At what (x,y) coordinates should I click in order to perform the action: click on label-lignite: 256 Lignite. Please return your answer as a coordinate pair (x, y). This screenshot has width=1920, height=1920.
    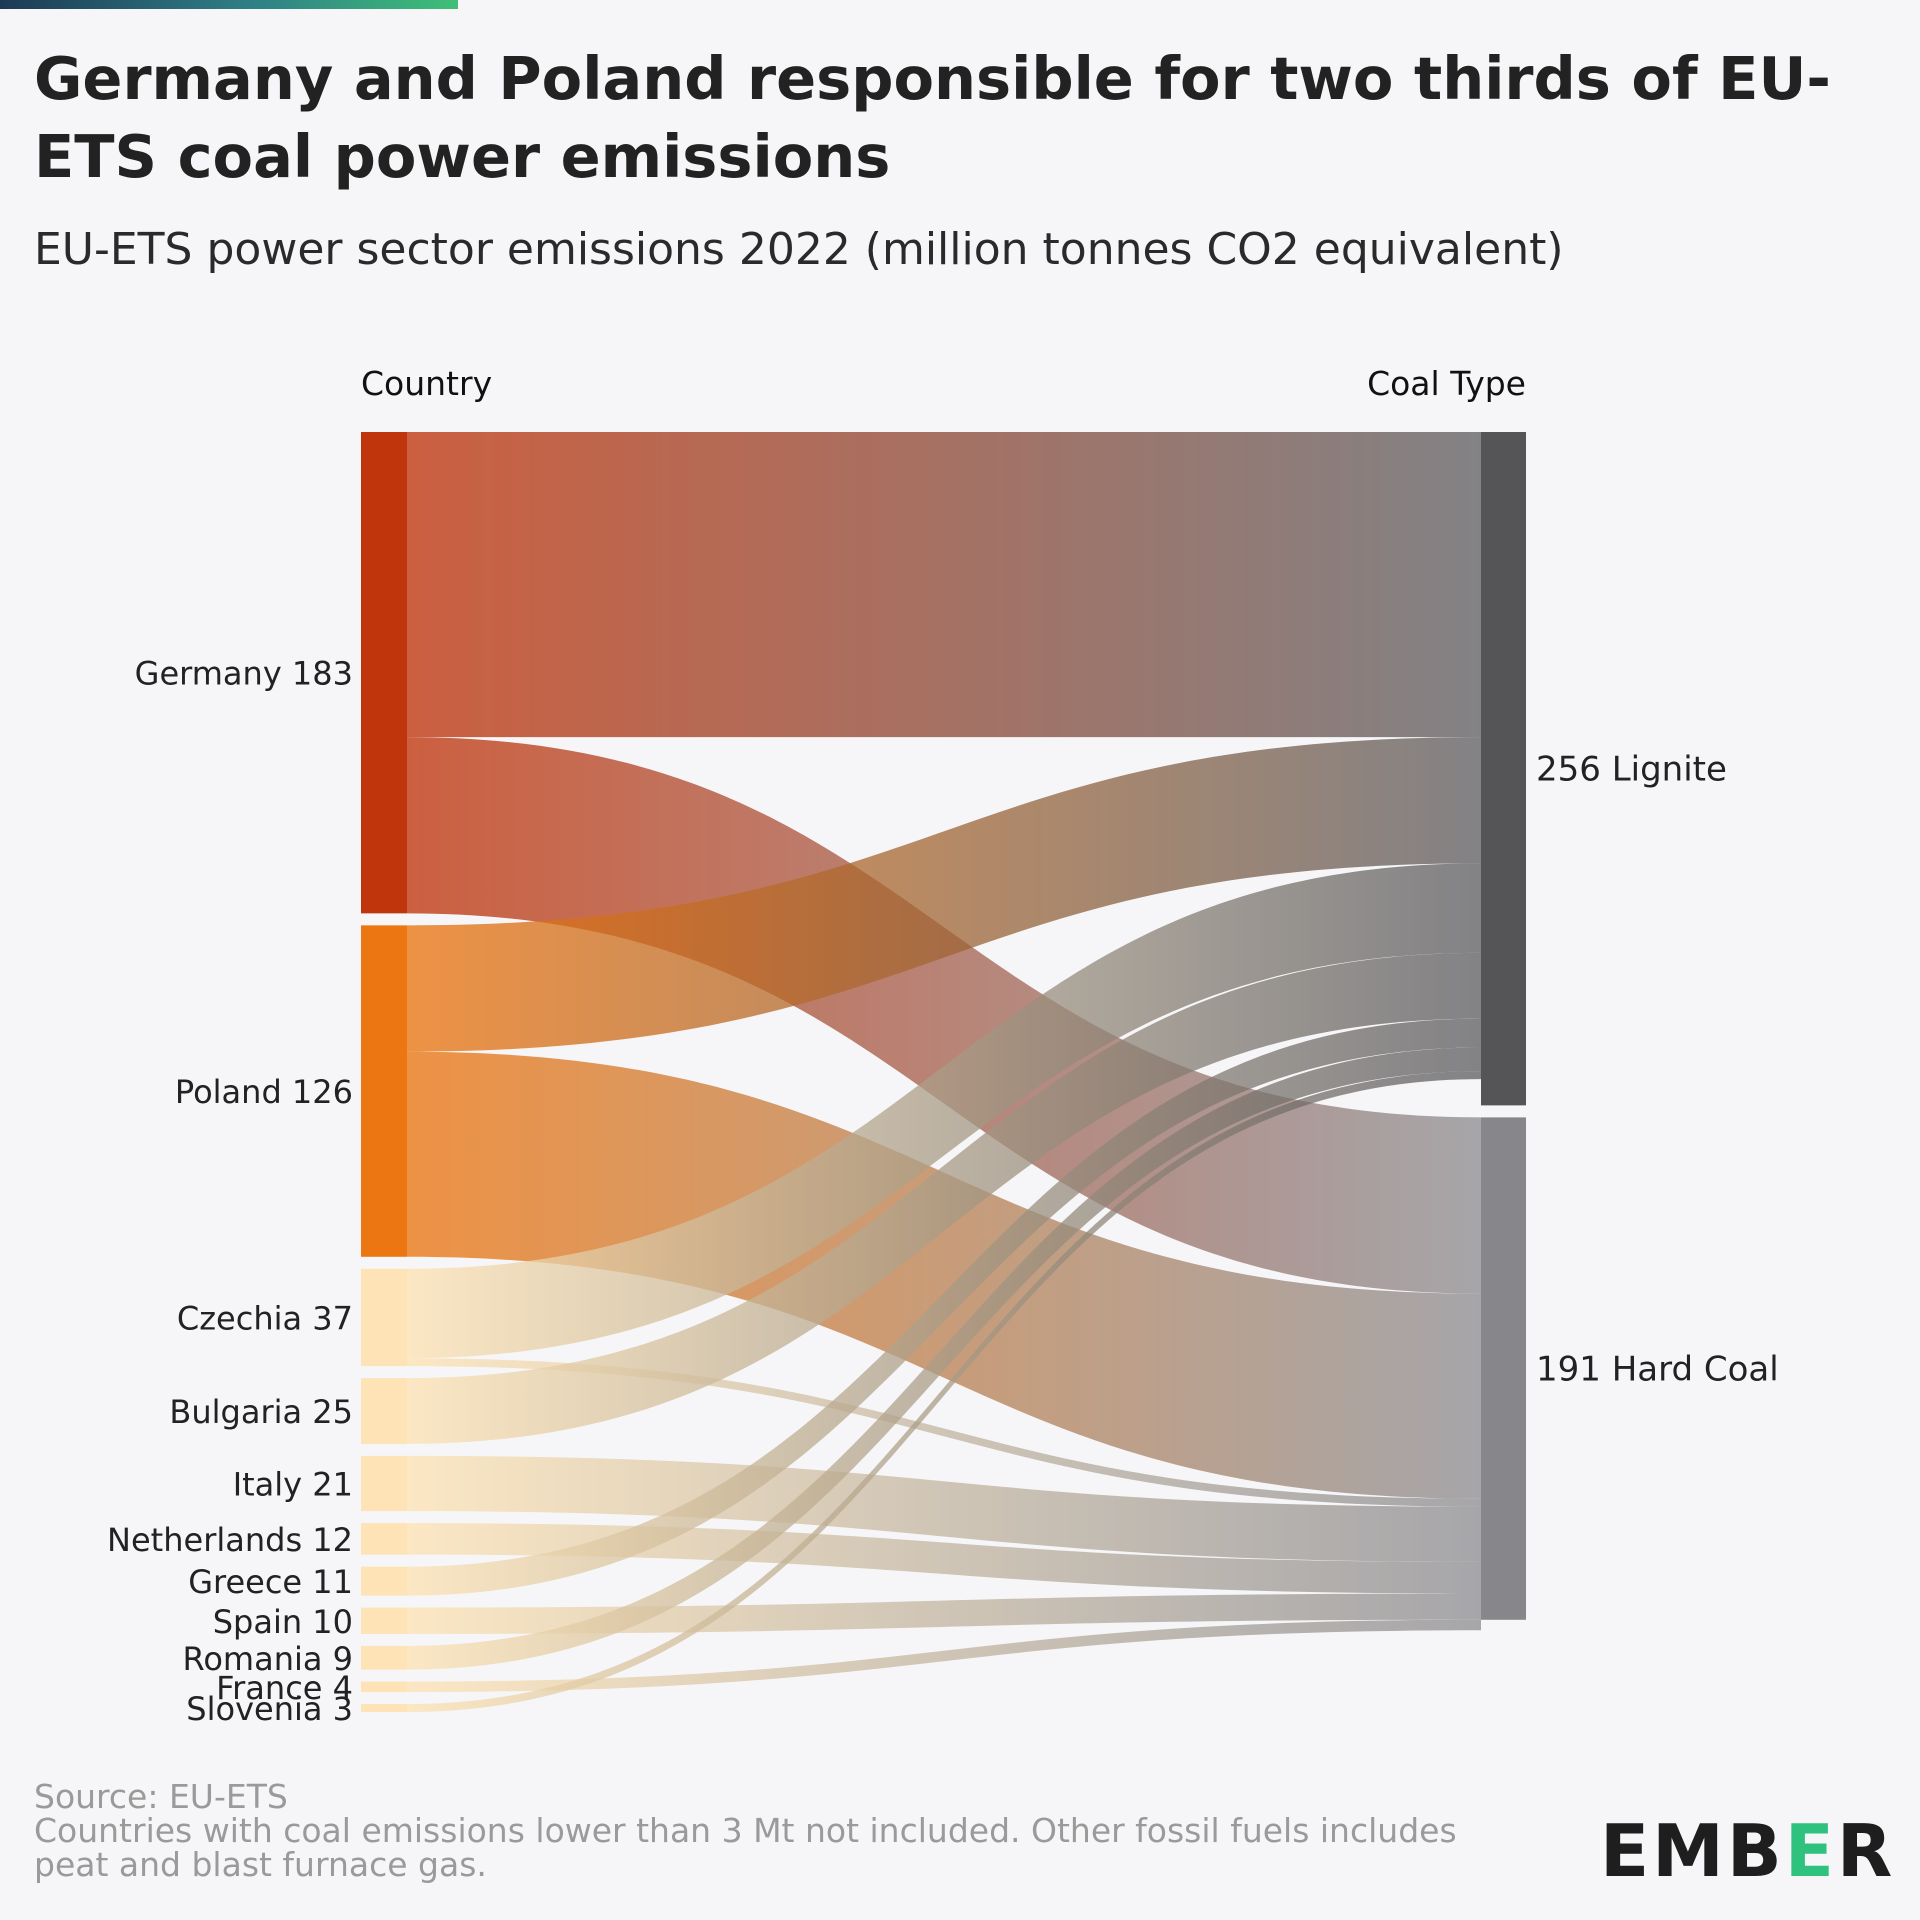
    Looking at the image, I should click on (1631, 770).